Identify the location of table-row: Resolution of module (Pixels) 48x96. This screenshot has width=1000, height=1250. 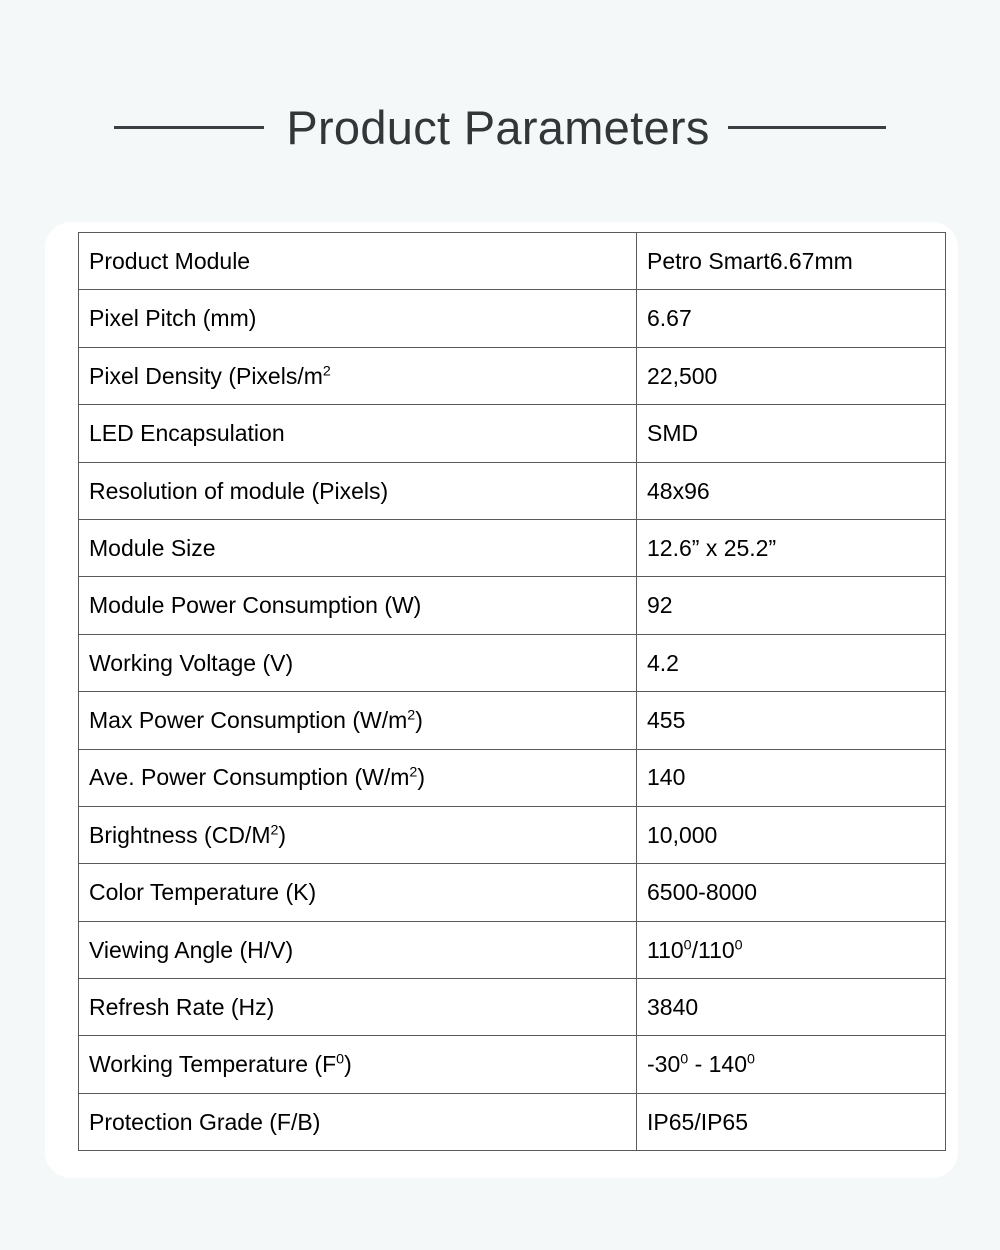
(512, 490).